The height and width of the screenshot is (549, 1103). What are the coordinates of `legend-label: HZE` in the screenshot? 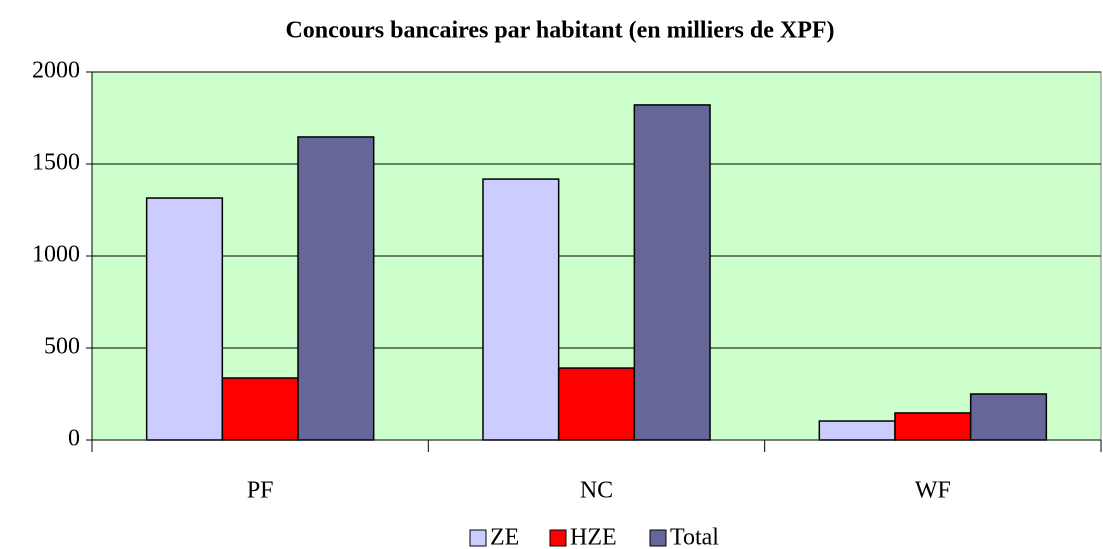 It's located at (593, 537).